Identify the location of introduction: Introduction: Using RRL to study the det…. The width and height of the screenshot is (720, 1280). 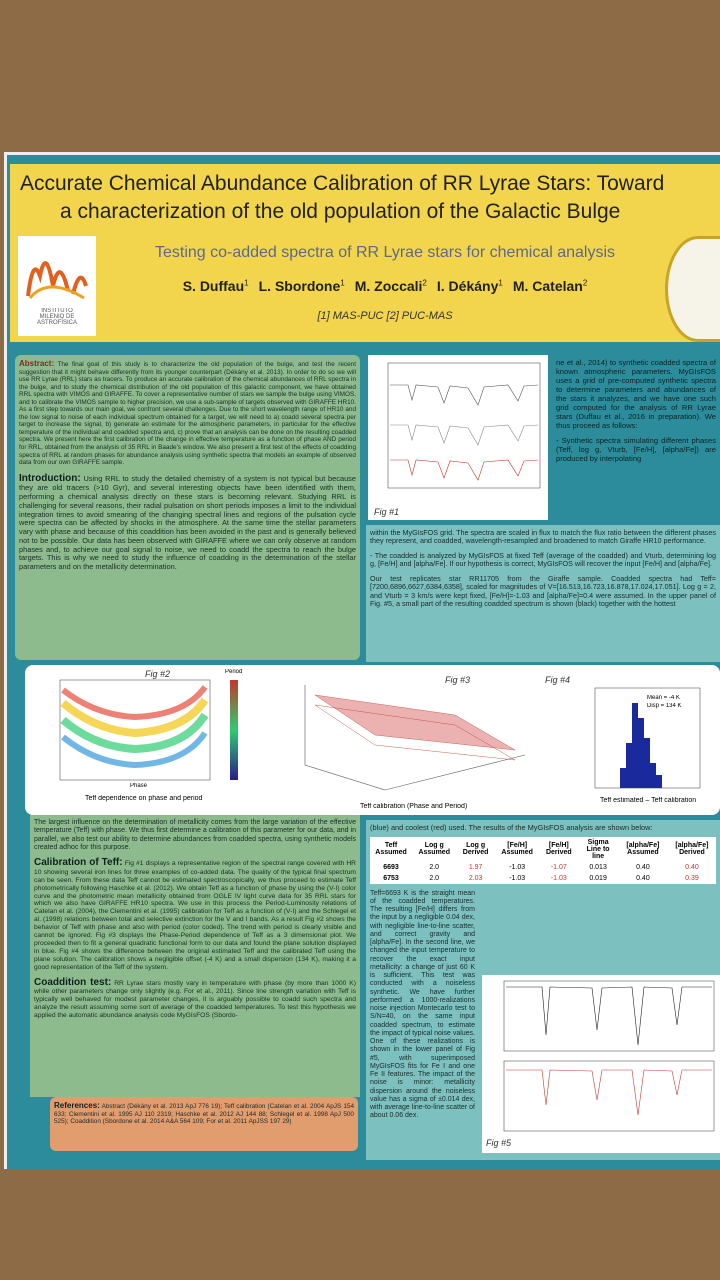
(187, 522).